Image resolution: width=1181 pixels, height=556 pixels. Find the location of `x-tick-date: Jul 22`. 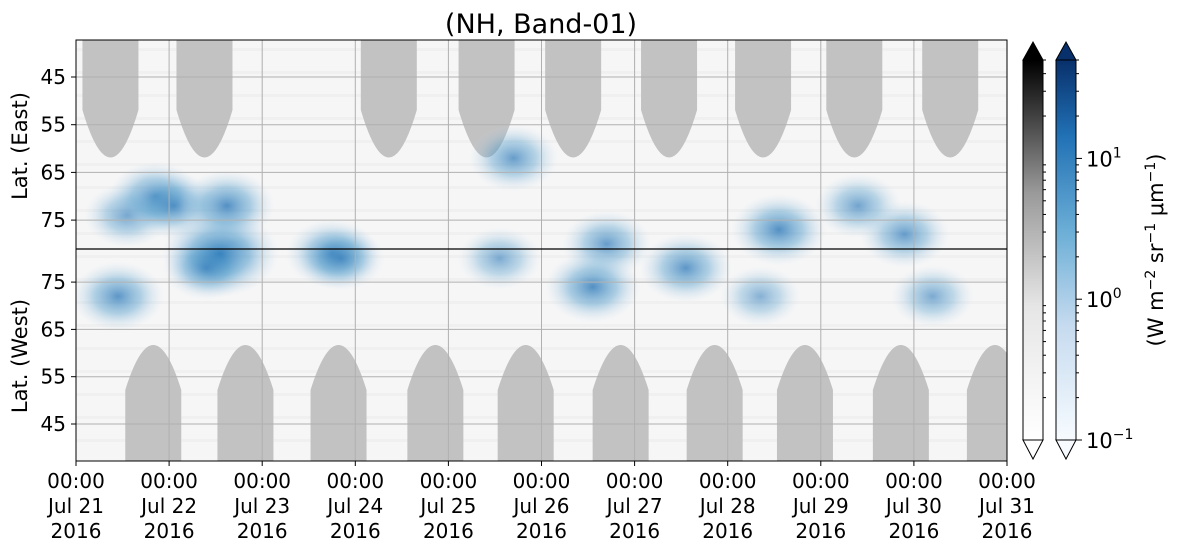

x-tick-date: Jul 22 is located at coordinates (168, 506).